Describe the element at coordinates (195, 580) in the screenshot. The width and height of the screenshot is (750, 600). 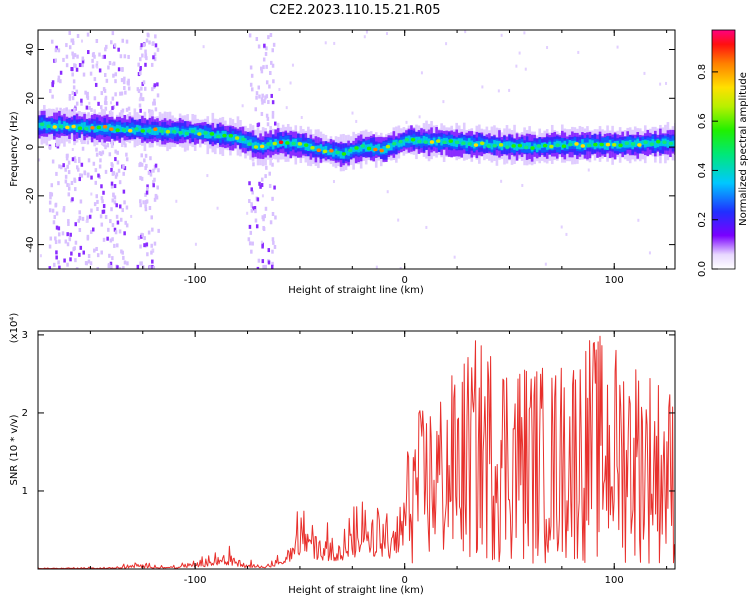
I see `x-tick-label: -100` at that location.